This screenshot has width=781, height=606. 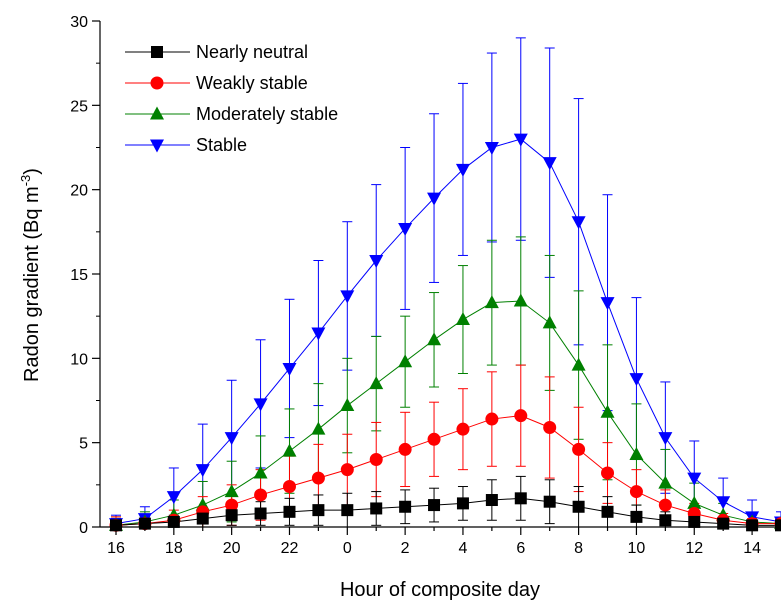 What do you see at coordinates (157, 52) in the screenshot?
I see `legend-marker-nearly-neutral` at bounding box center [157, 52].